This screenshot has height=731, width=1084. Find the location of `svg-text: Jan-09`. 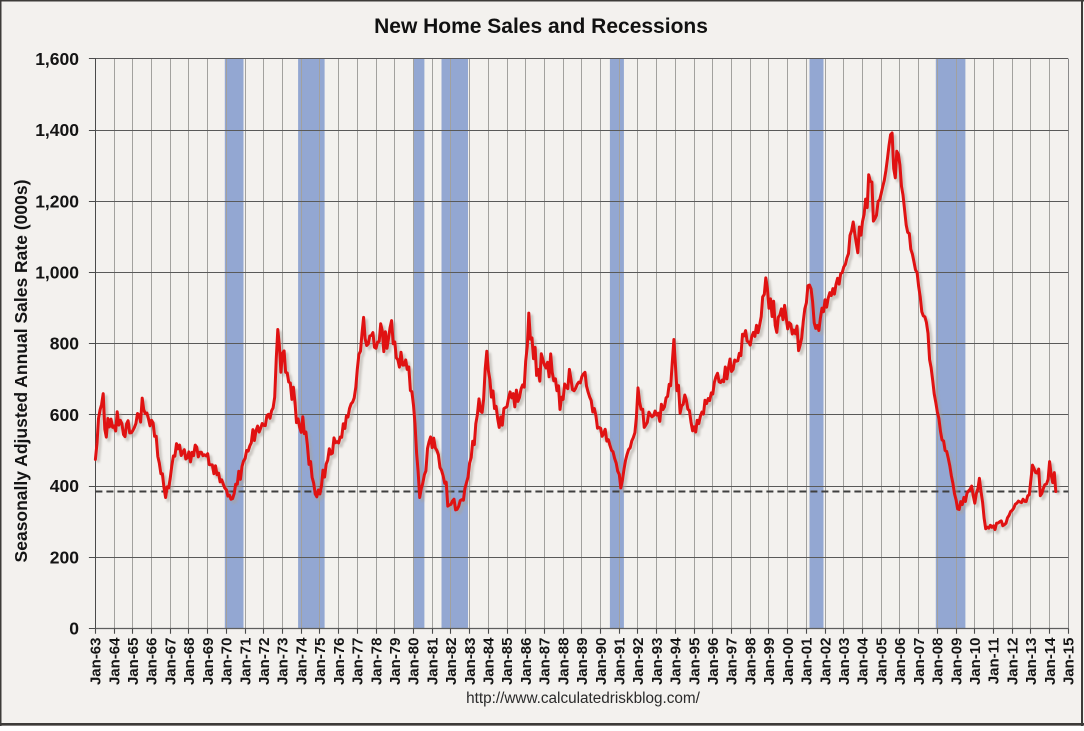

svg-text: Jan-09 is located at coordinates (956, 662).